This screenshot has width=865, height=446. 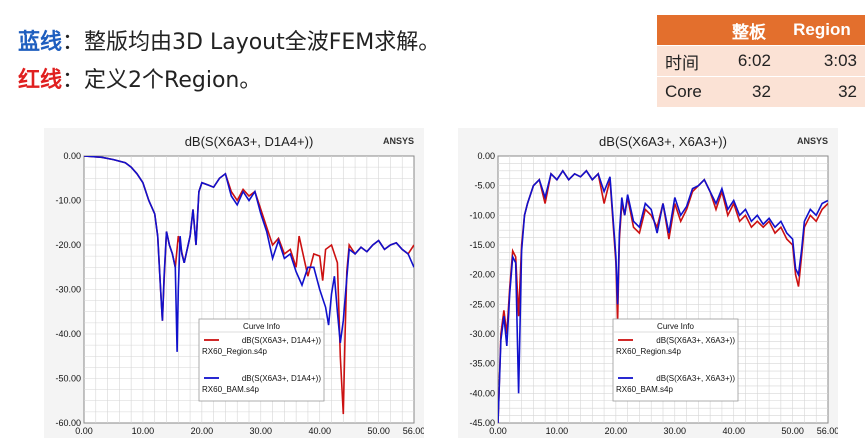 I want to click on legend-line-red: 红线：定义2个Region。, so click(x=139, y=78).